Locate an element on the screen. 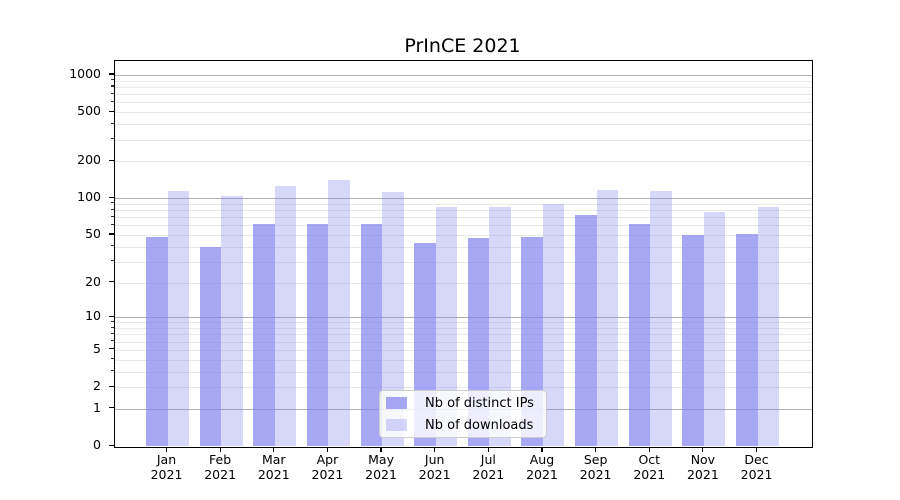 This screenshot has height=500, width=900. x-tick-label: Oct 2021 is located at coordinates (649, 467).